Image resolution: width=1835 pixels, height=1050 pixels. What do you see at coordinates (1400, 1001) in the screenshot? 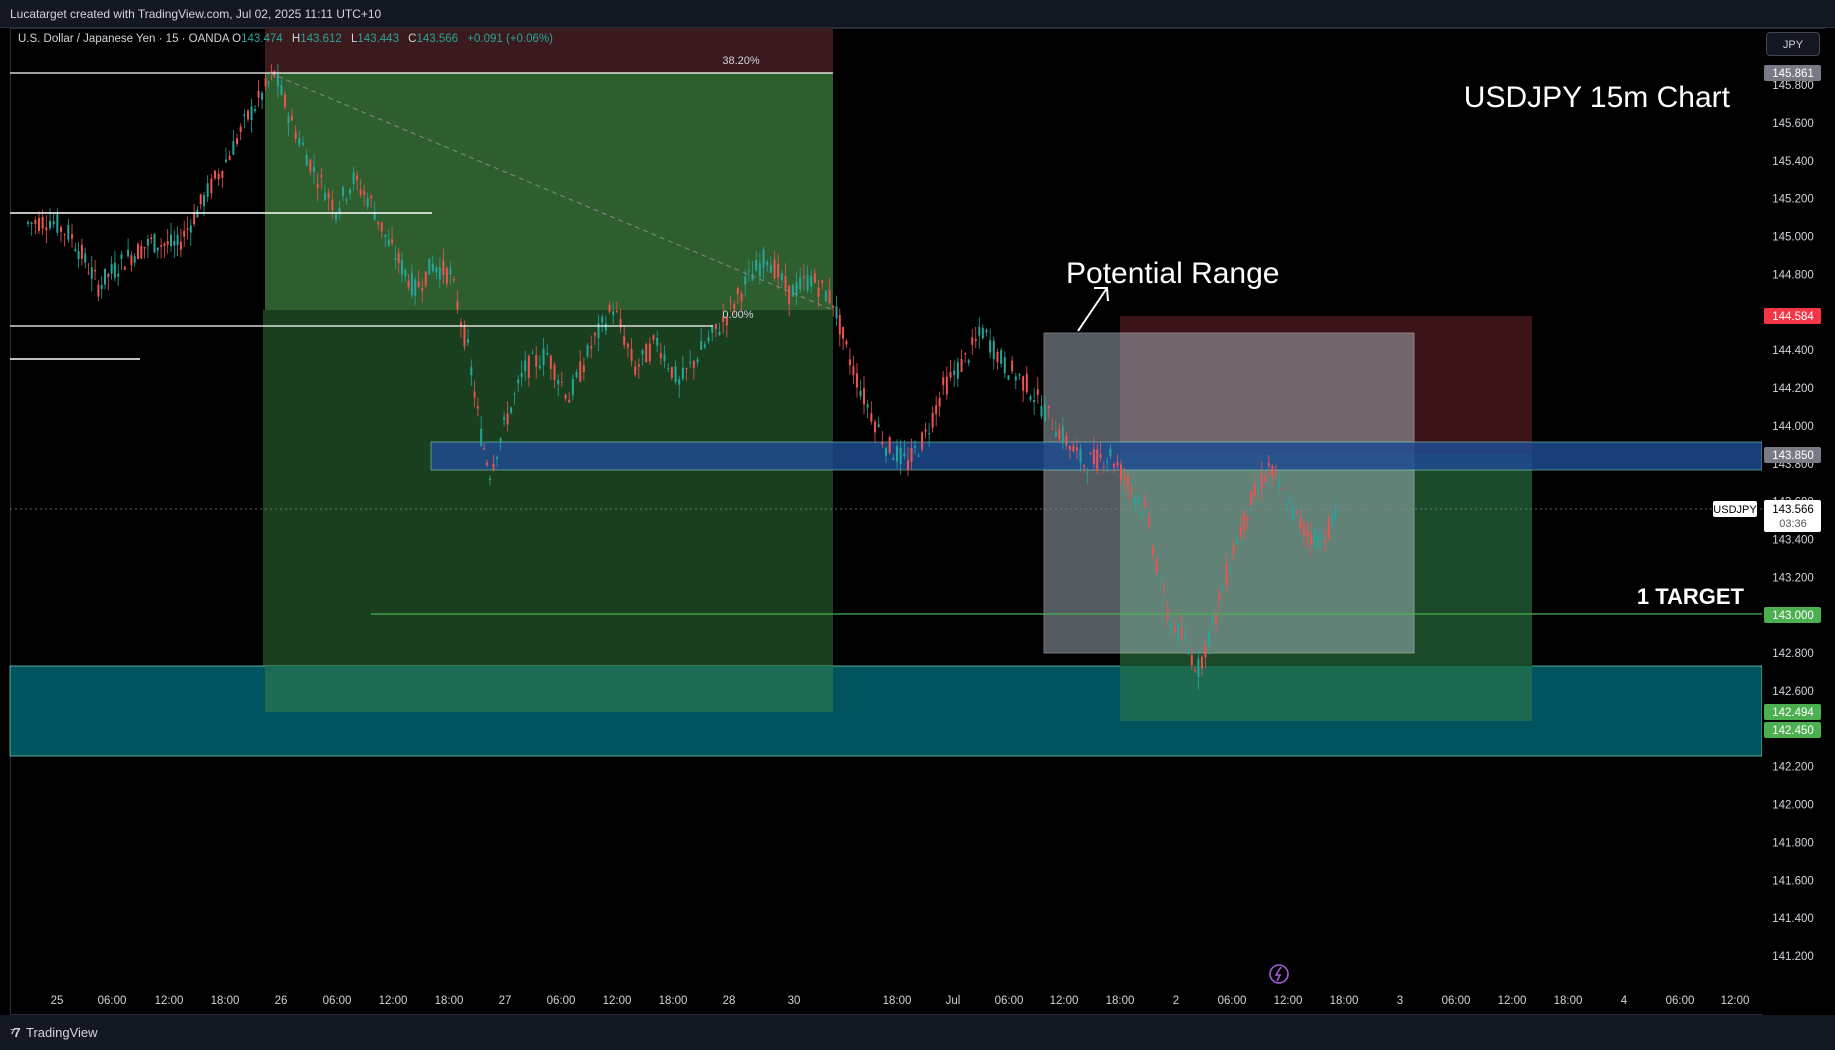
I see `time-tick-label: 3` at bounding box center [1400, 1001].